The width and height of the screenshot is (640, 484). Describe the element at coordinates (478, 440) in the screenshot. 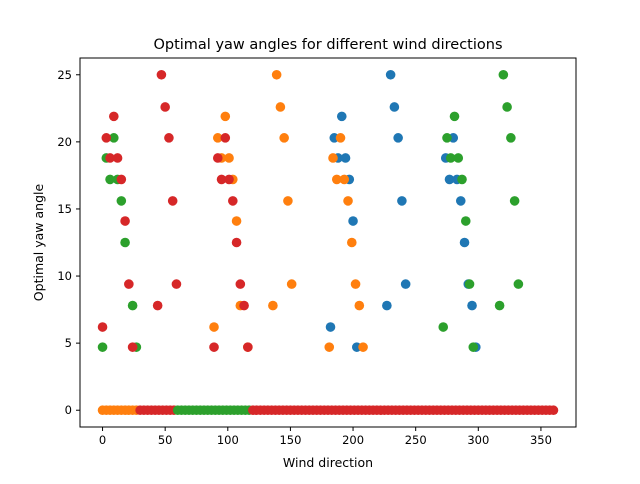

I see `x-tick-label: 300` at that location.